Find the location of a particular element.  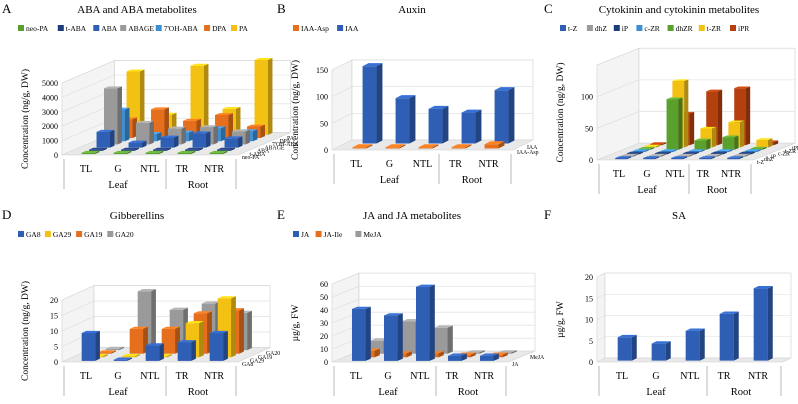

bar-ja-tr is located at coordinates (457, 357).